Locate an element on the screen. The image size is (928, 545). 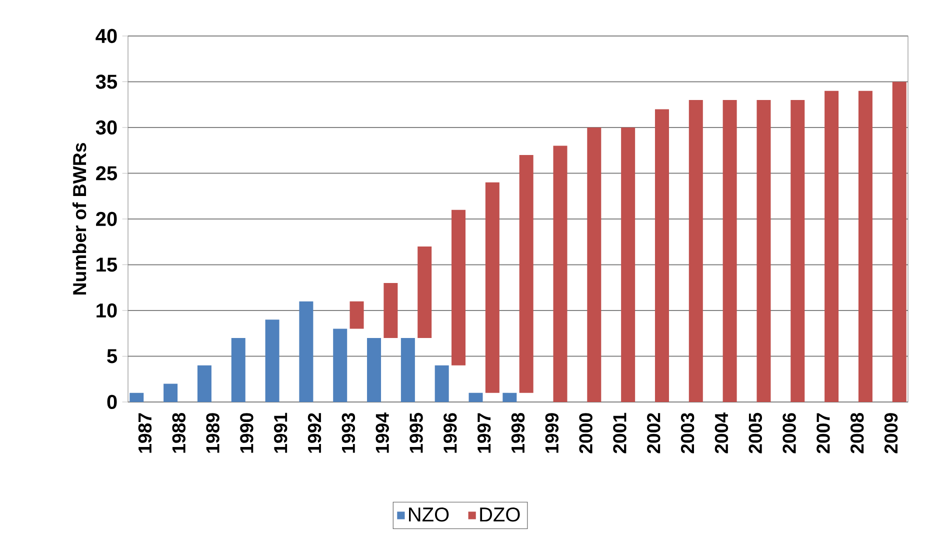
x-tick-label: 1989 is located at coordinates (213, 433).